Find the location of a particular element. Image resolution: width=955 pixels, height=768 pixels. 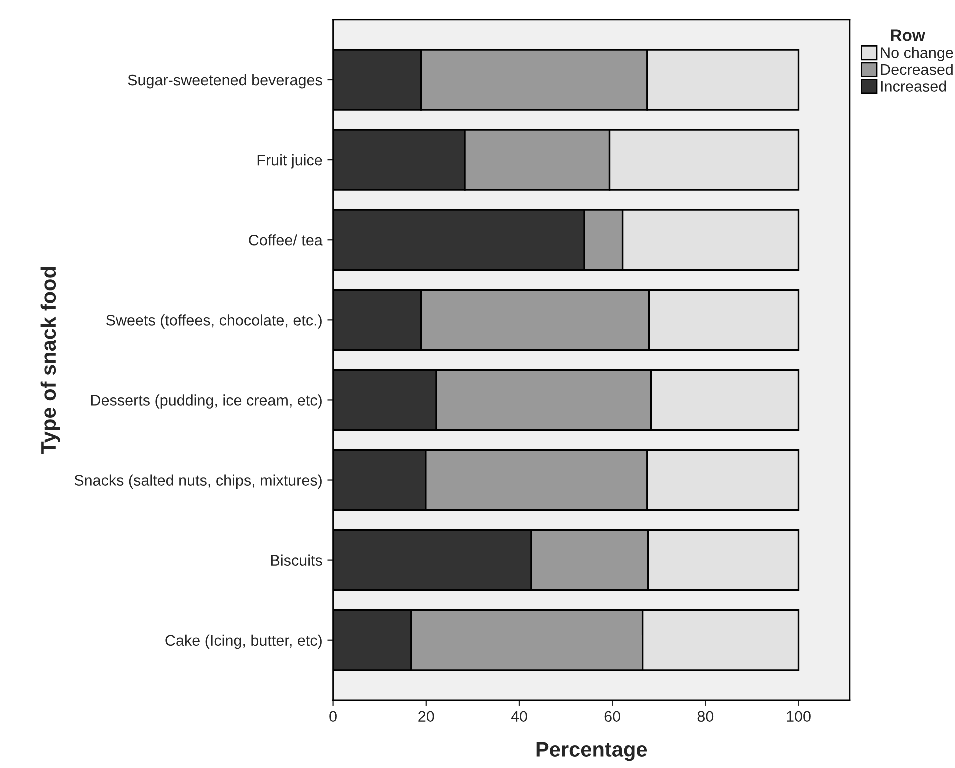

y-tick-label: Sugar-sweetened beverages is located at coordinates (225, 81).